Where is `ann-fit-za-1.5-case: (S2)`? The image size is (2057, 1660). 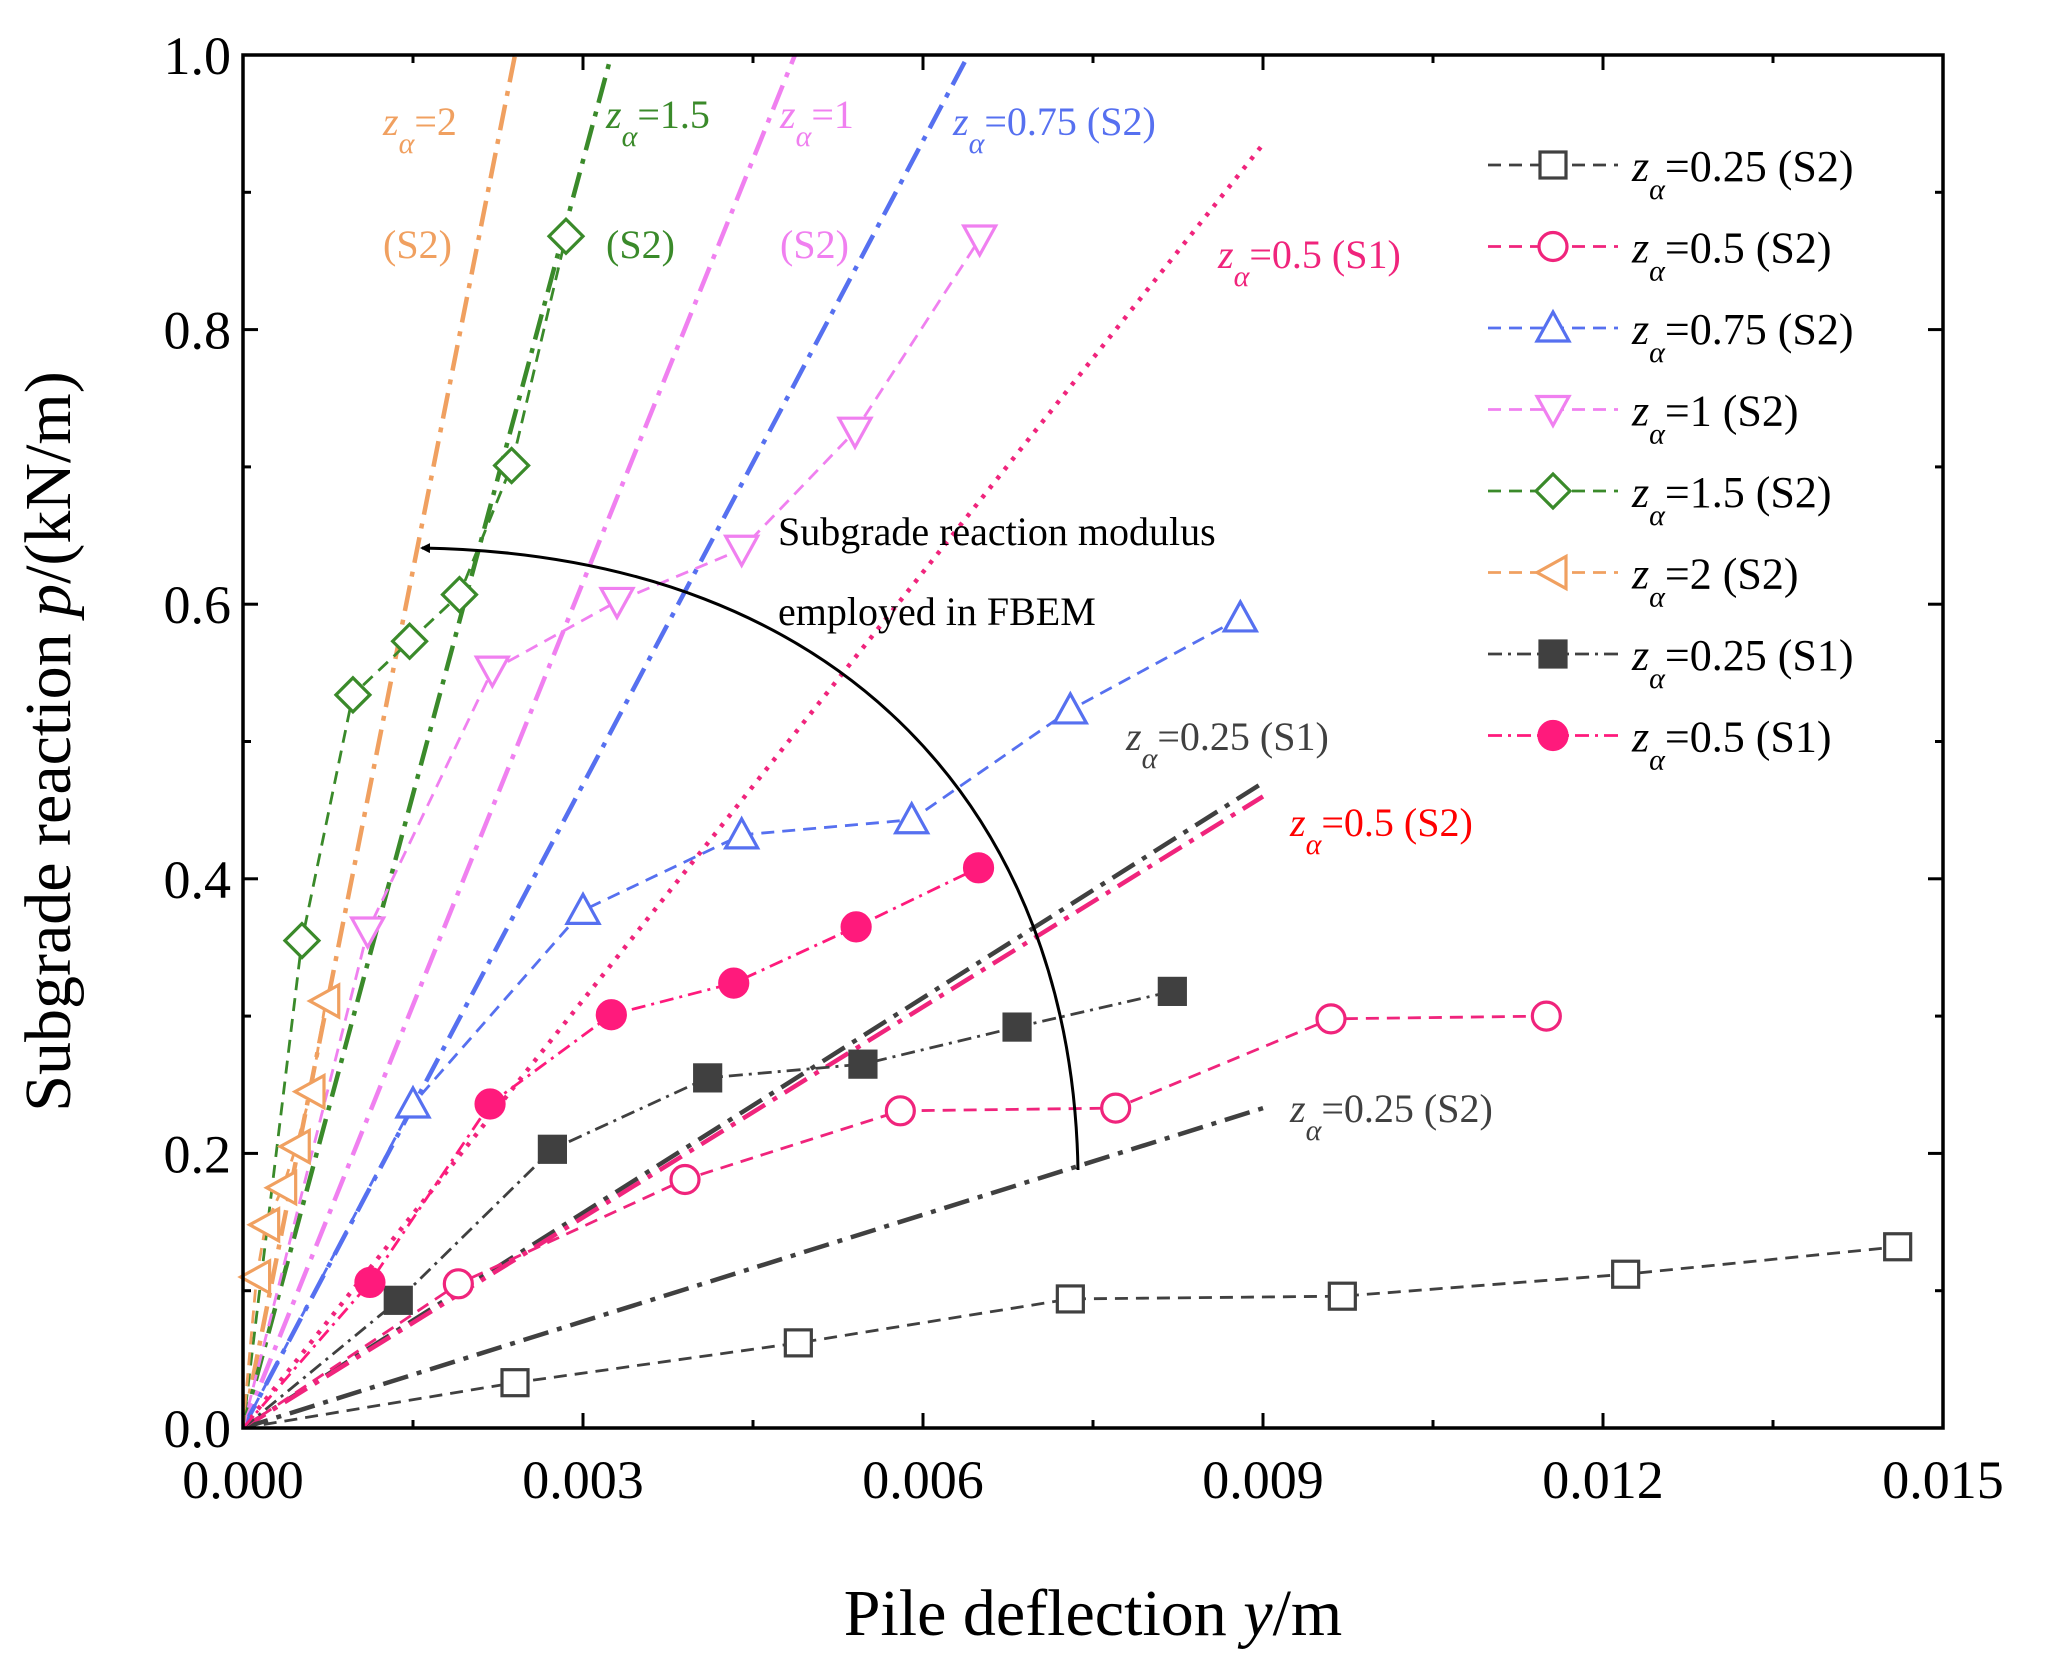
ann-fit-za-1.5-case: (S2) is located at coordinates (640, 244).